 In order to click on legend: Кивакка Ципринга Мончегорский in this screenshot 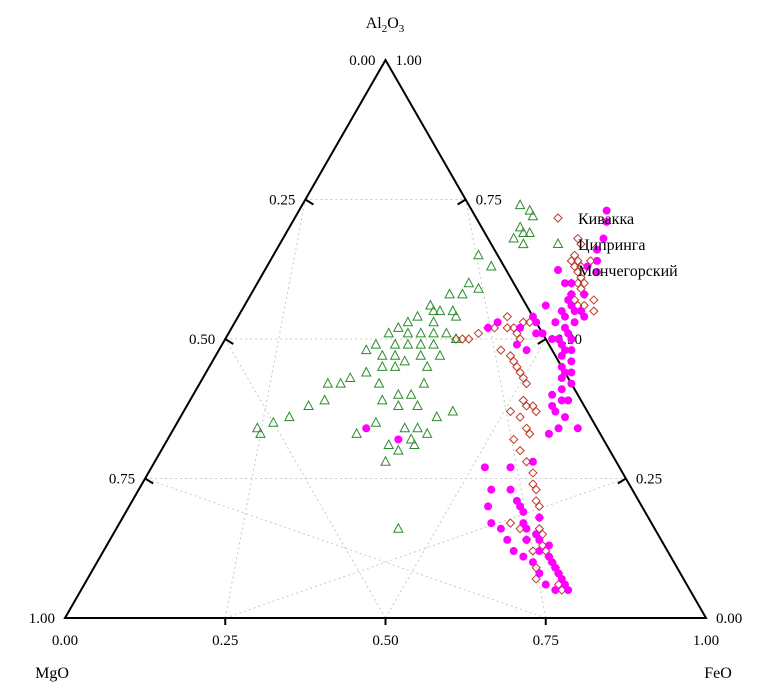, I will do `click(615, 245)`.